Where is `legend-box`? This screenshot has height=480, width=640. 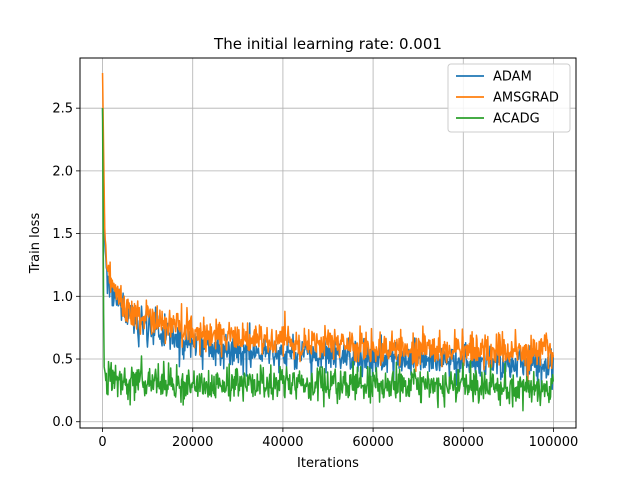 legend-box is located at coordinates (509, 98).